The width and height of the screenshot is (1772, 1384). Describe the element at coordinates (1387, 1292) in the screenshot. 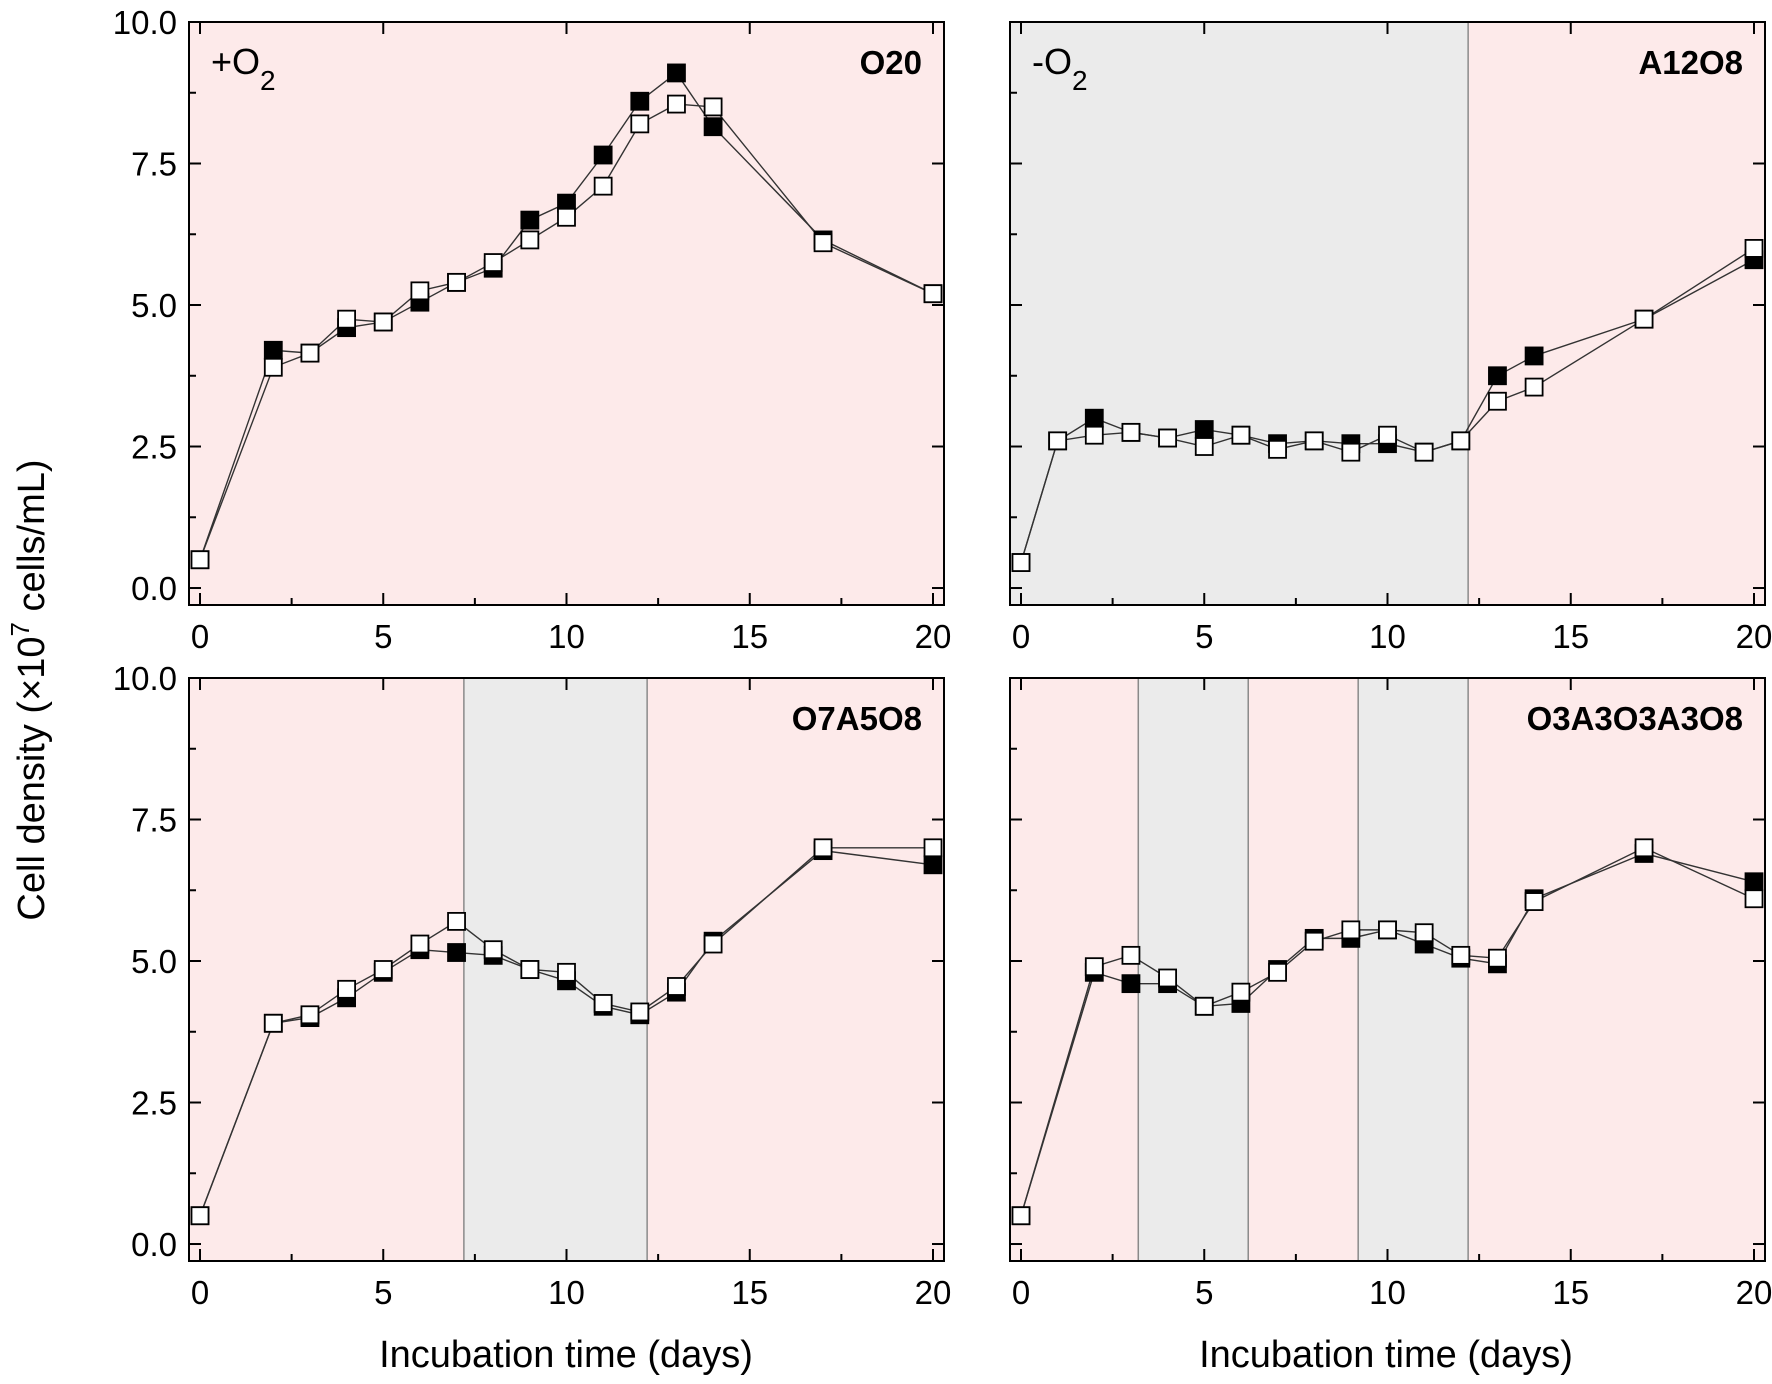

I see `x-tick-label: 10` at that location.